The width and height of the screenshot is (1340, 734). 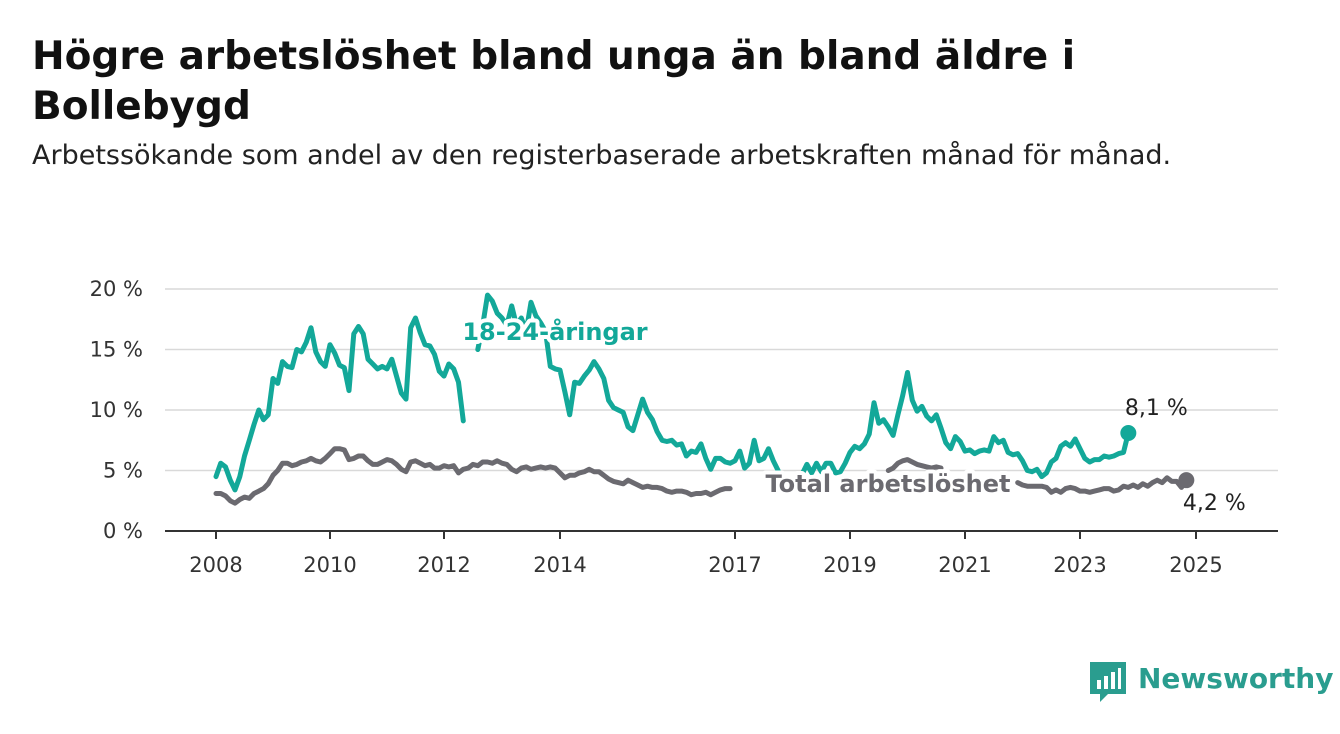 I want to click on y-tick-label: 5 %, so click(x=123, y=471).